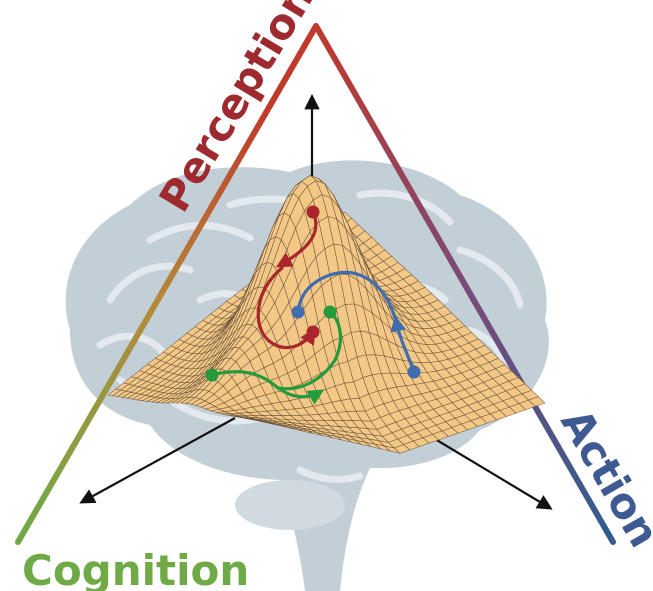 The image size is (653, 591). I want to click on trajectory-red-start-dot, so click(313, 212).